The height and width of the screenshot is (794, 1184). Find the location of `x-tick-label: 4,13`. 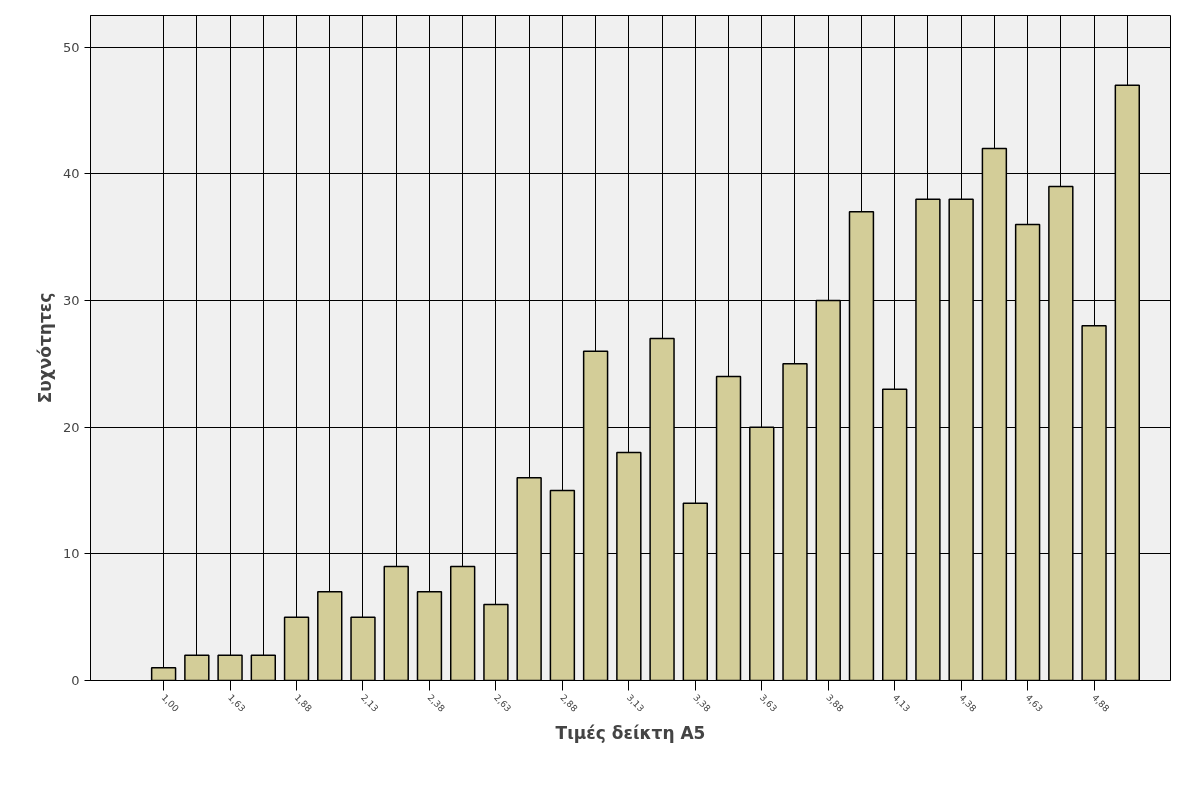

x-tick-label: 4,13 is located at coordinates (901, 703).